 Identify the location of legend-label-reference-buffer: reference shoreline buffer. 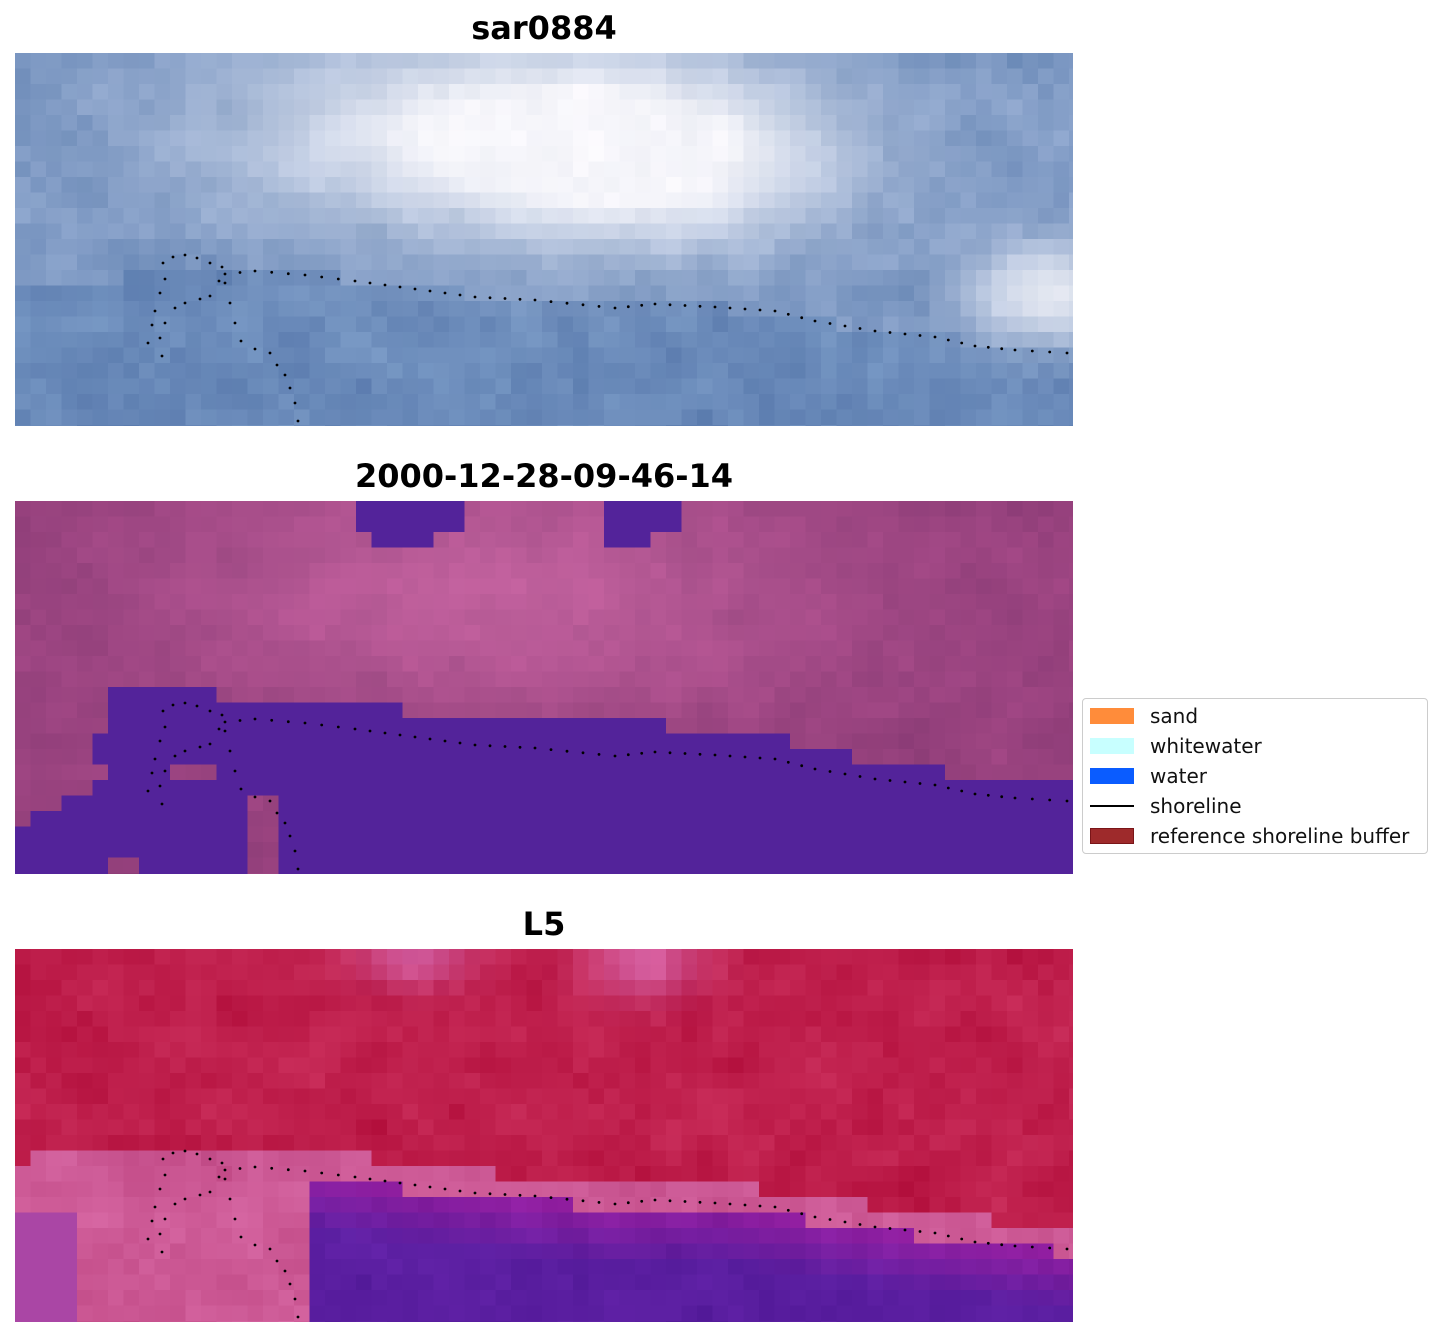
(1280, 836).